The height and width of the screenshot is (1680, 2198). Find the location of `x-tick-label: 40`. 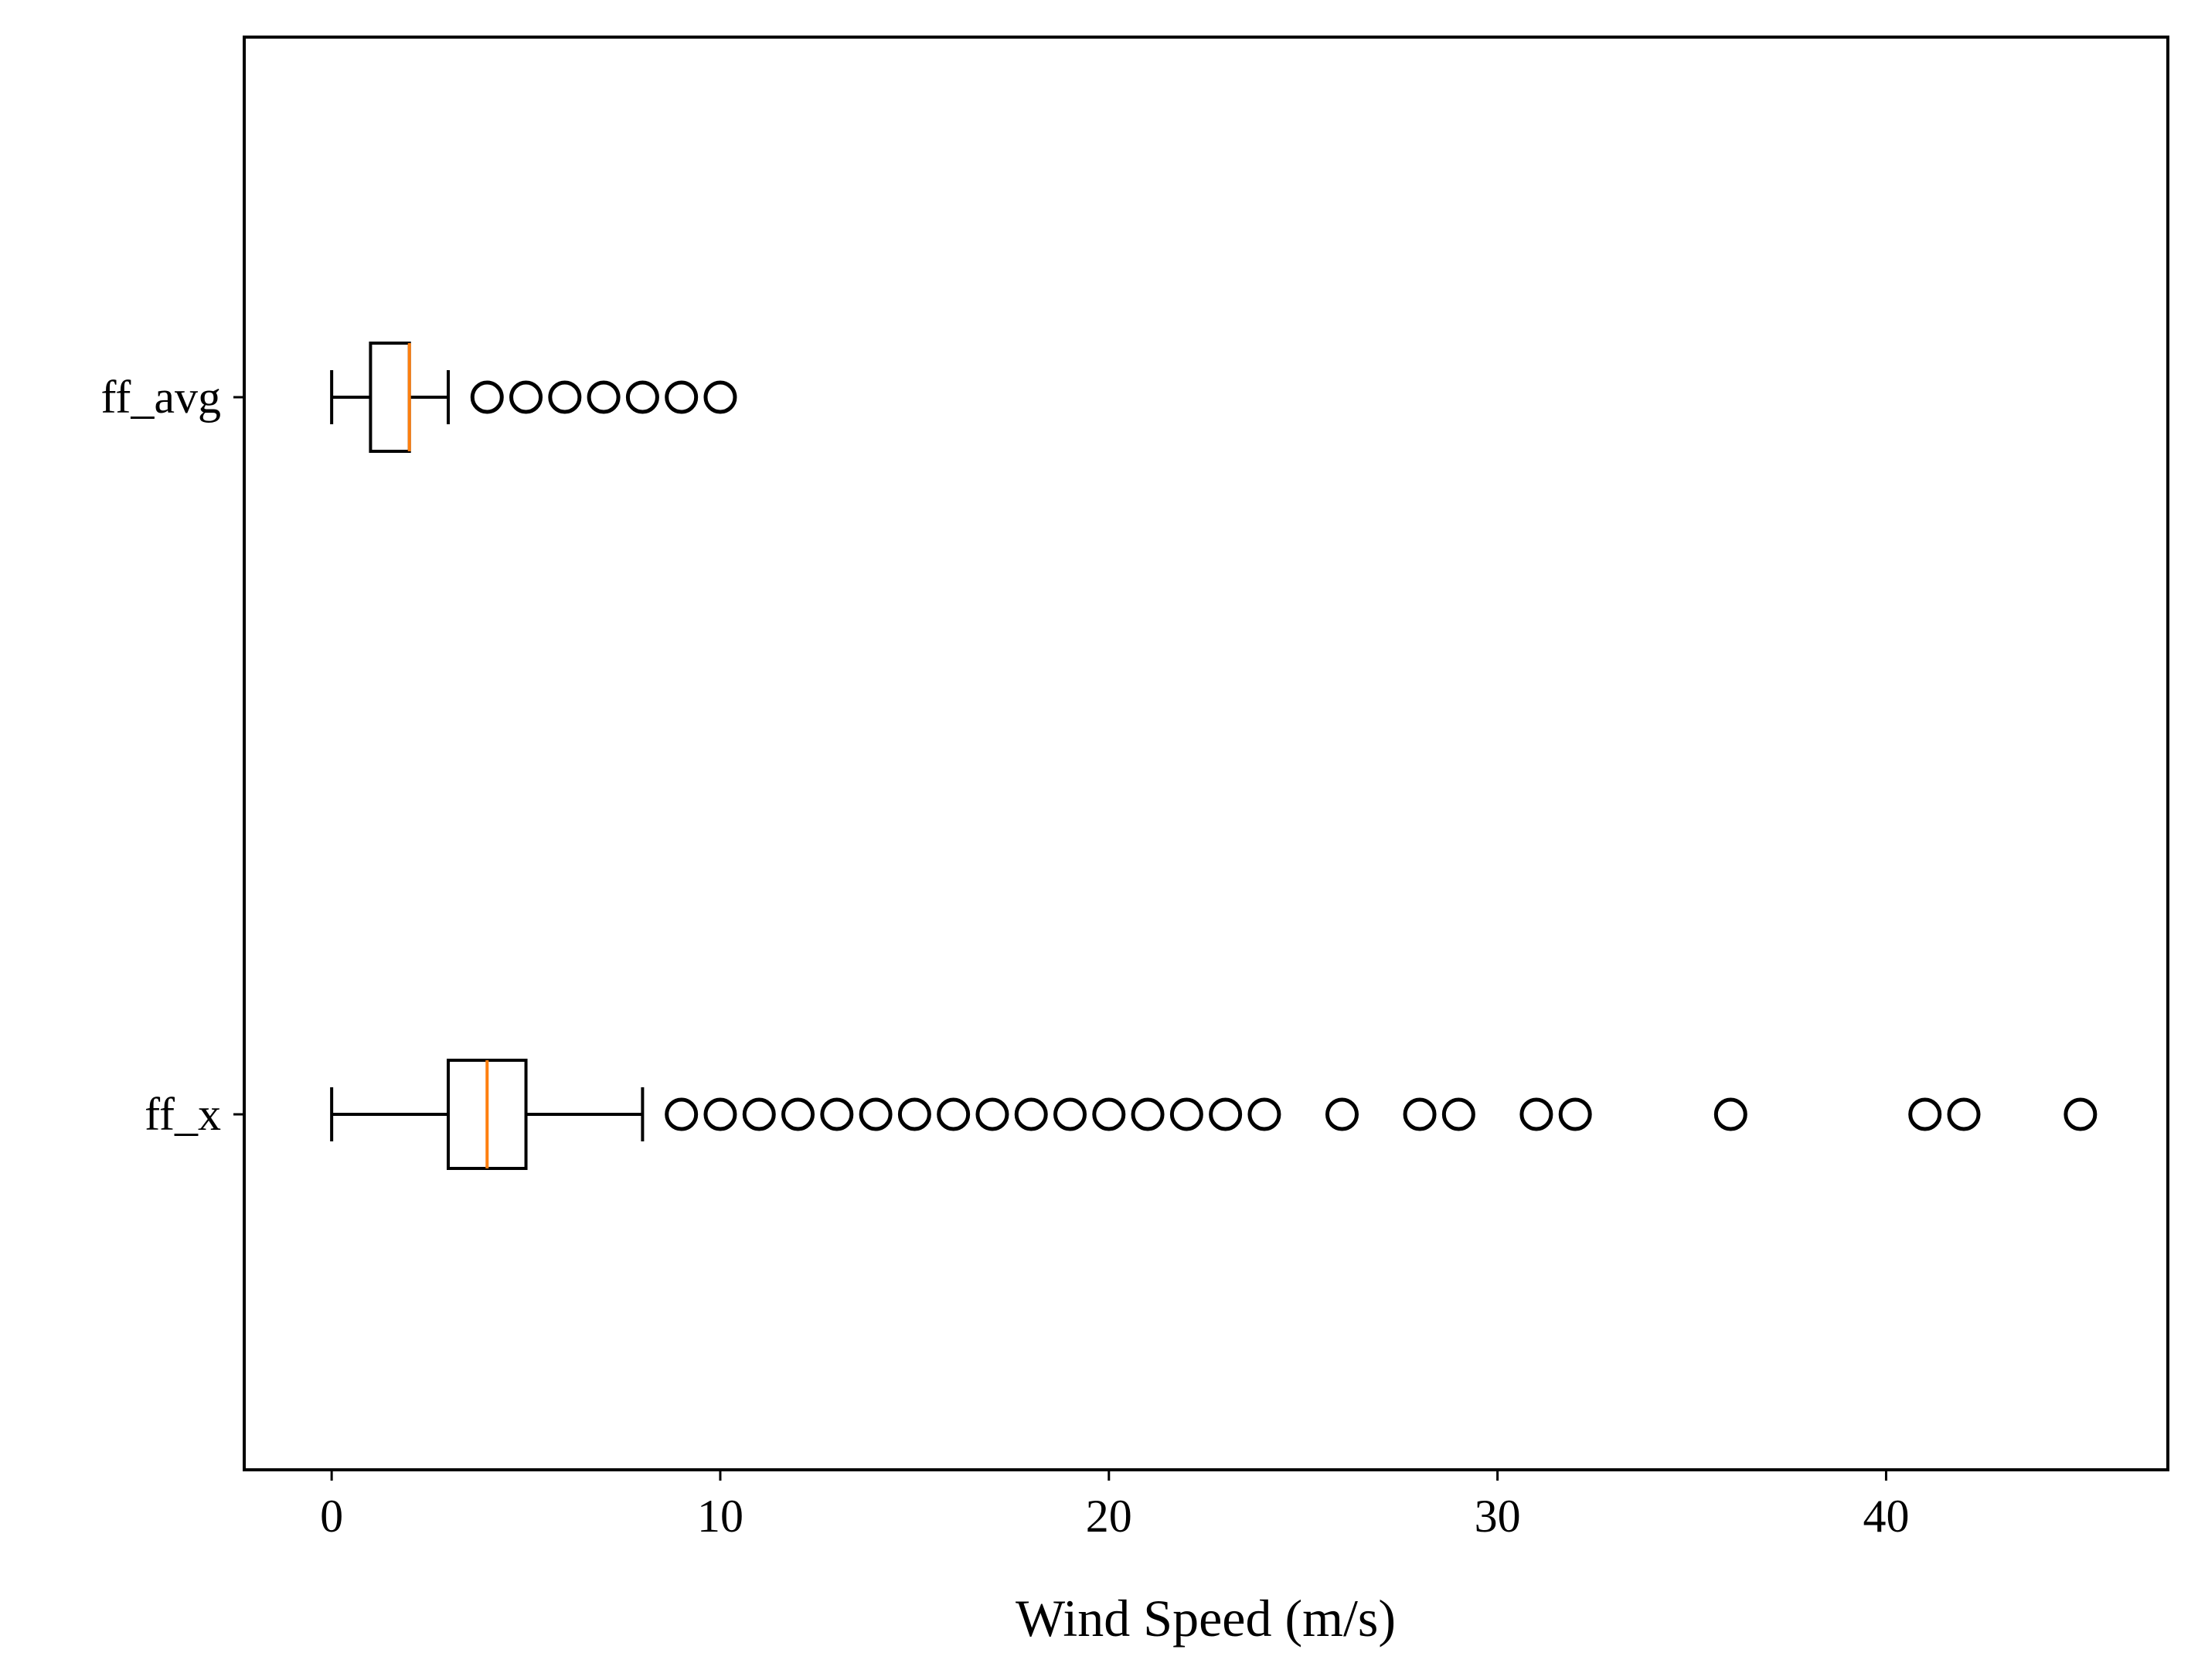

x-tick-label: 40 is located at coordinates (1886, 1516).